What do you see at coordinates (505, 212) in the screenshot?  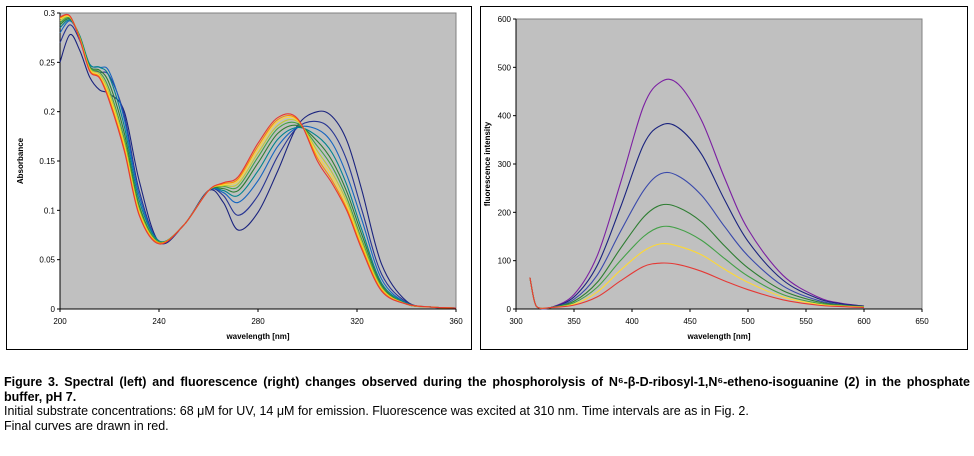 I see `y-tick-label: 200` at bounding box center [505, 212].